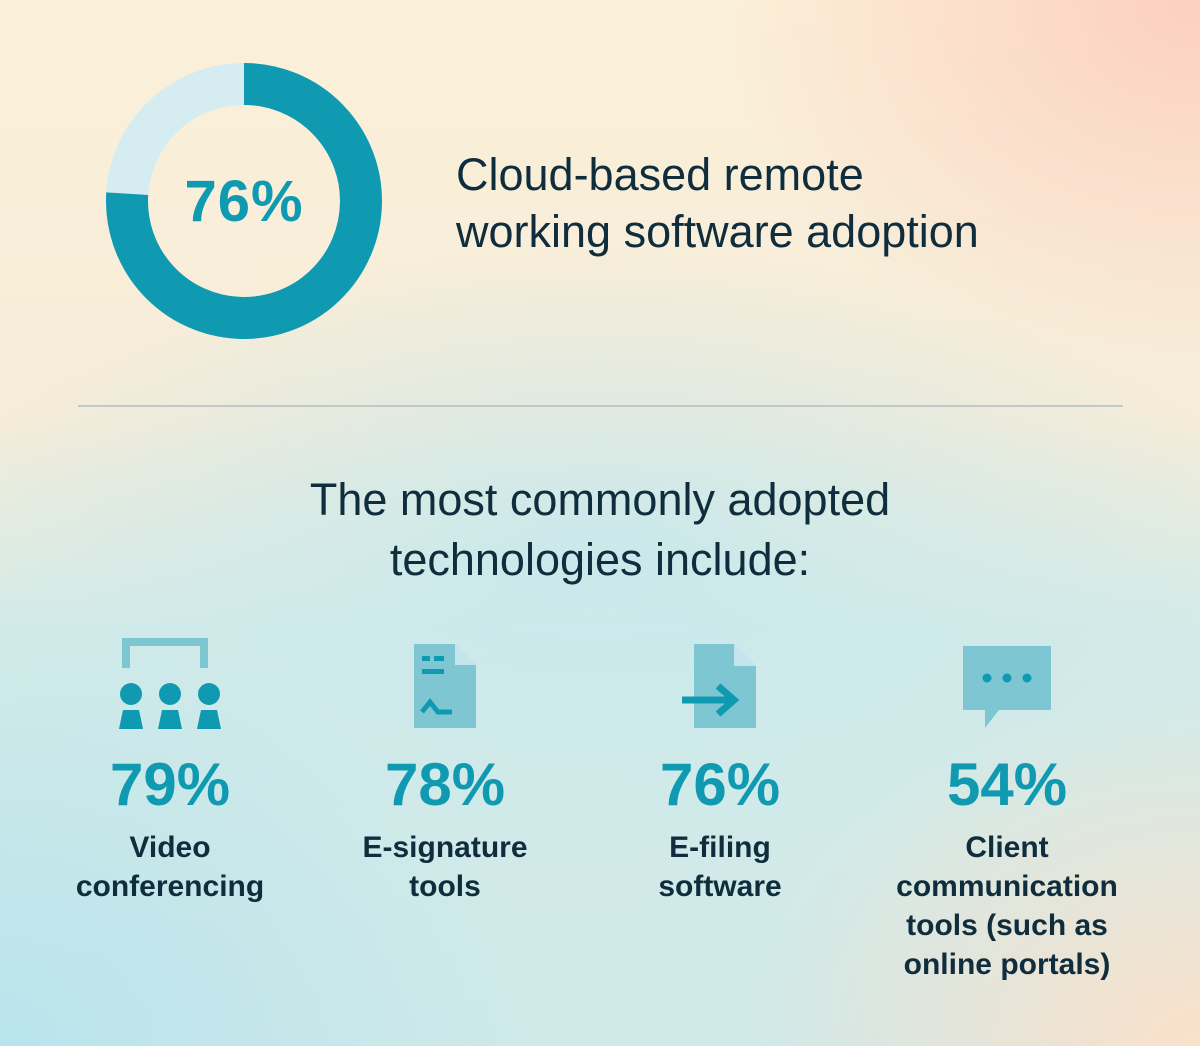 The height and width of the screenshot is (1046, 1200). I want to click on stat-video-conferencing: 79% Video conferencing, so click(170, 768).